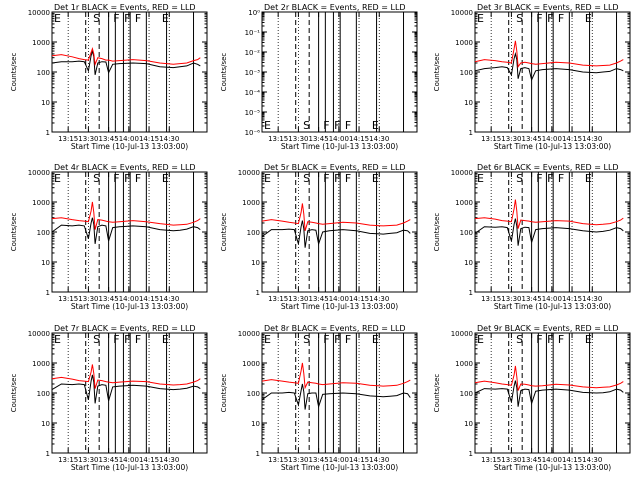 The image size is (640, 480). What do you see at coordinates (253, 113) in the screenshot?
I see `y-tick-label: 10⁻⁵` at bounding box center [253, 113].